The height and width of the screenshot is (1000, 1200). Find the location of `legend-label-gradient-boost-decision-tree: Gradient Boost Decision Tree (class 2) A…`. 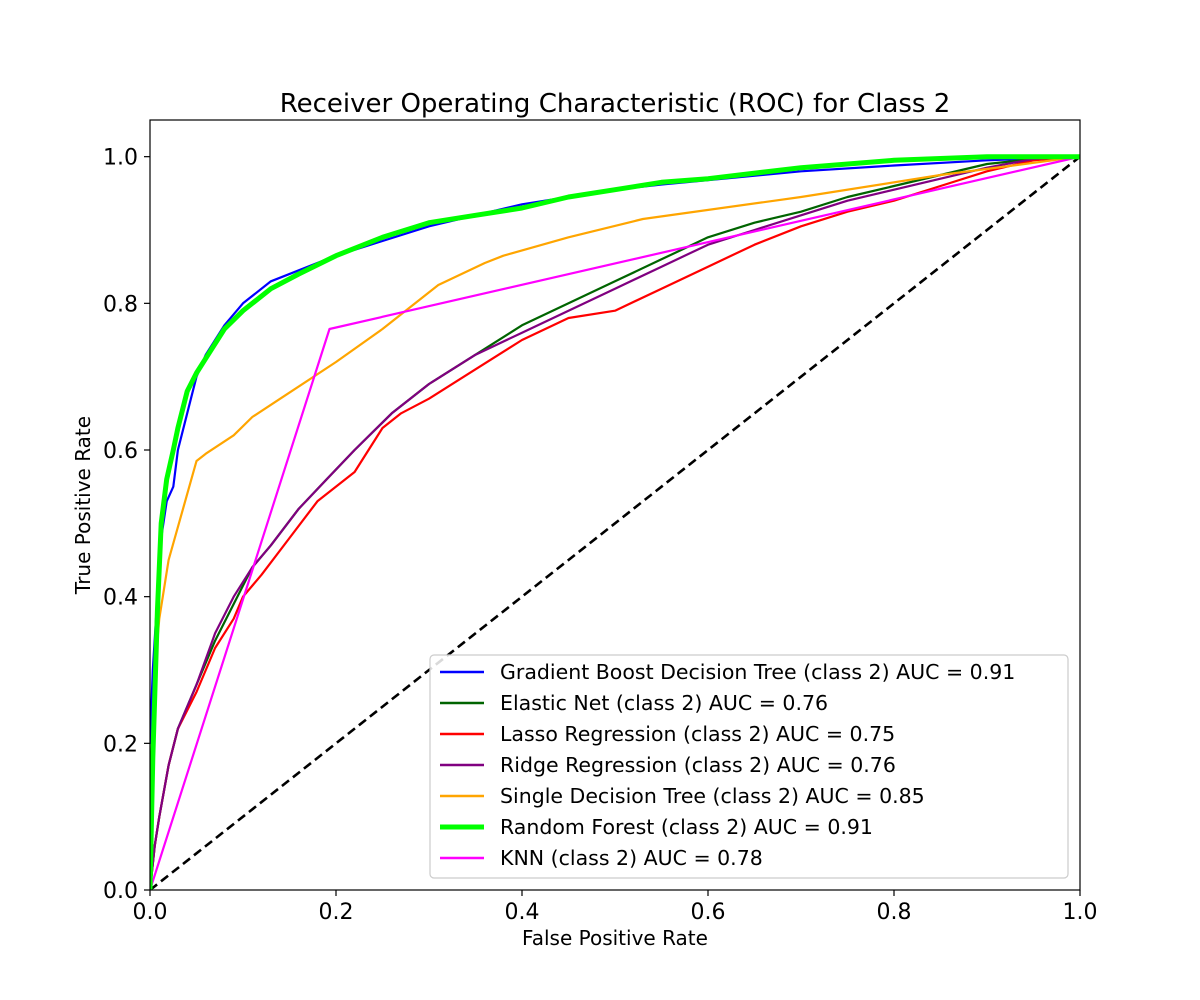

legend-label-gradient-boost-decision-tree: Gradient Boost Decision Tree (class 2) A… is located at coordinates (757, 672).